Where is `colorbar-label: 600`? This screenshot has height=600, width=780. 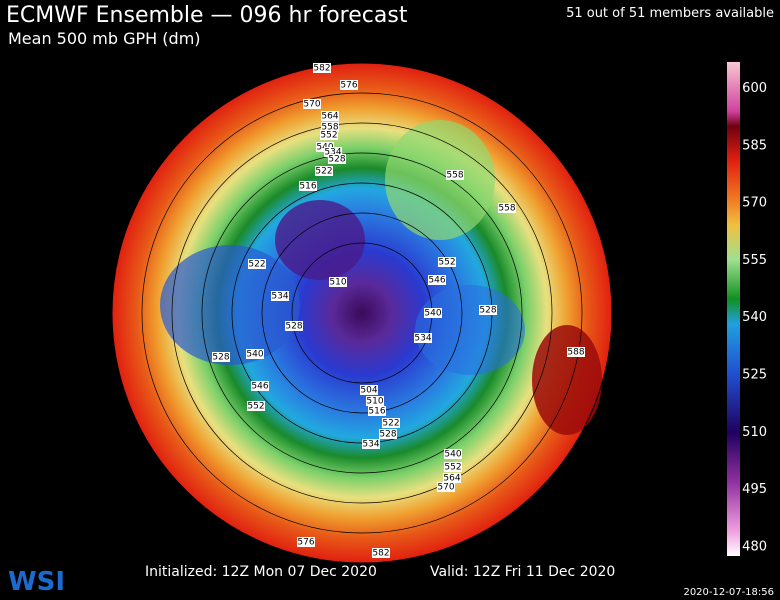 colorbar-label: 600 is located at coordinates (754, 88).